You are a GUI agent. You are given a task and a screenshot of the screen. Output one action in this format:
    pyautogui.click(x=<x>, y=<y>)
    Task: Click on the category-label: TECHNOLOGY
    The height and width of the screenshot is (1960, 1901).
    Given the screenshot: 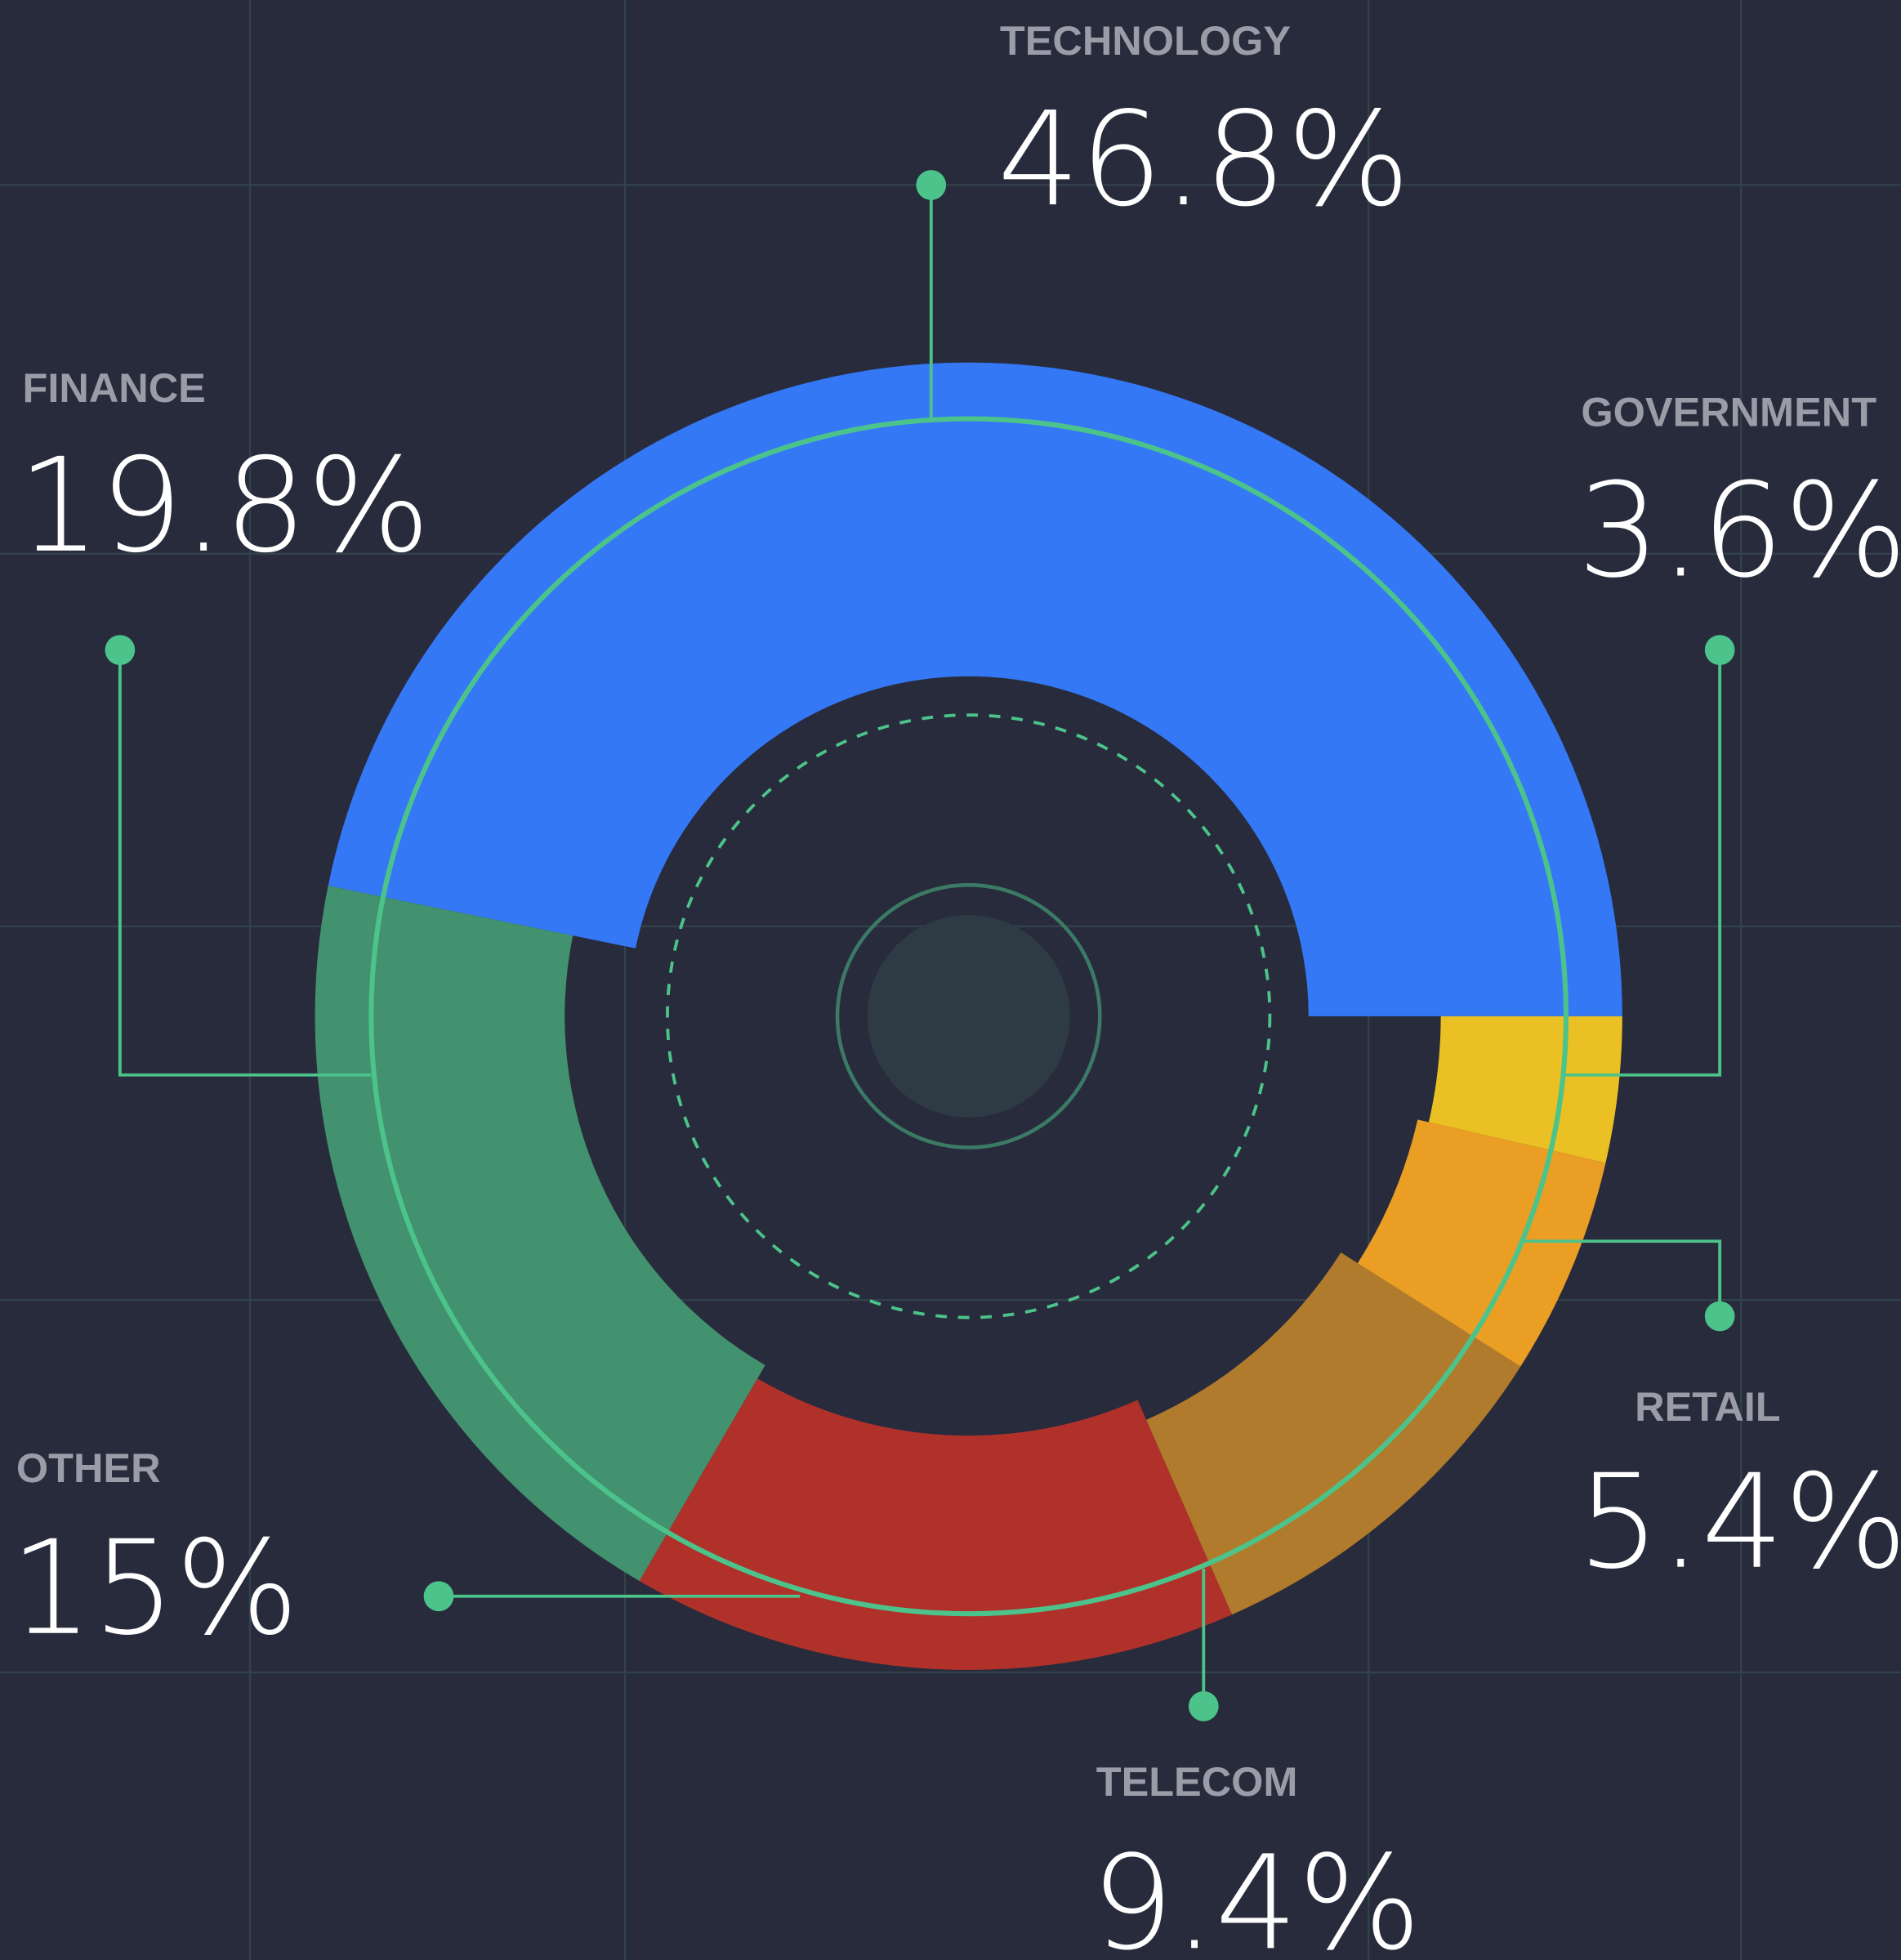 What is the action you would take?
    pyautogui.click(x=1145, y=40)
    